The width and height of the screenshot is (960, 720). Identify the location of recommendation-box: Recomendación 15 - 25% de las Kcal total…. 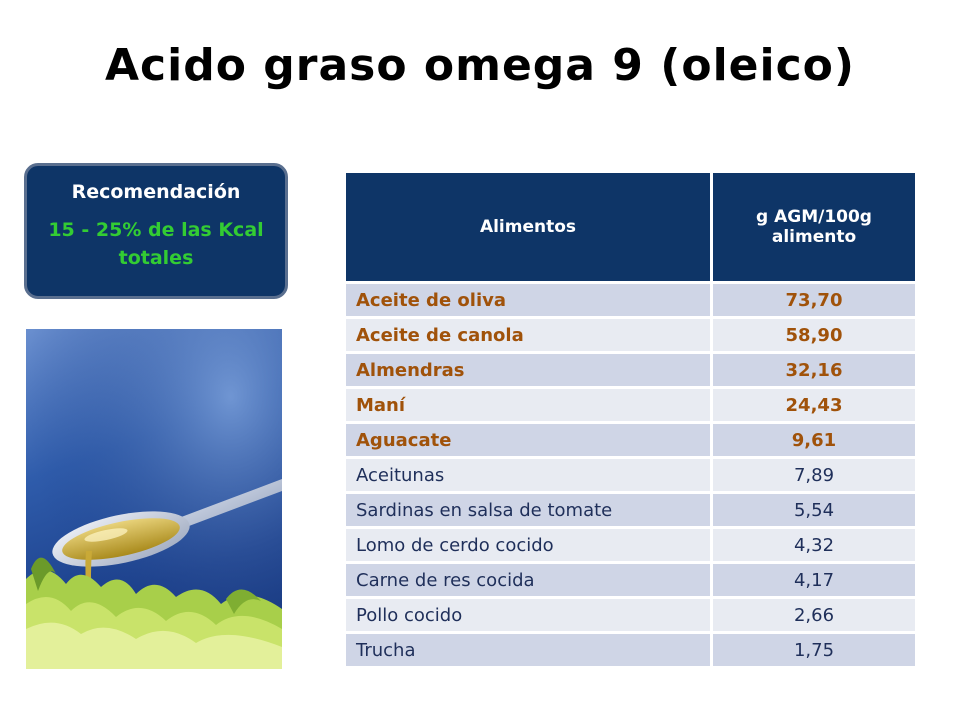
(156, 231).